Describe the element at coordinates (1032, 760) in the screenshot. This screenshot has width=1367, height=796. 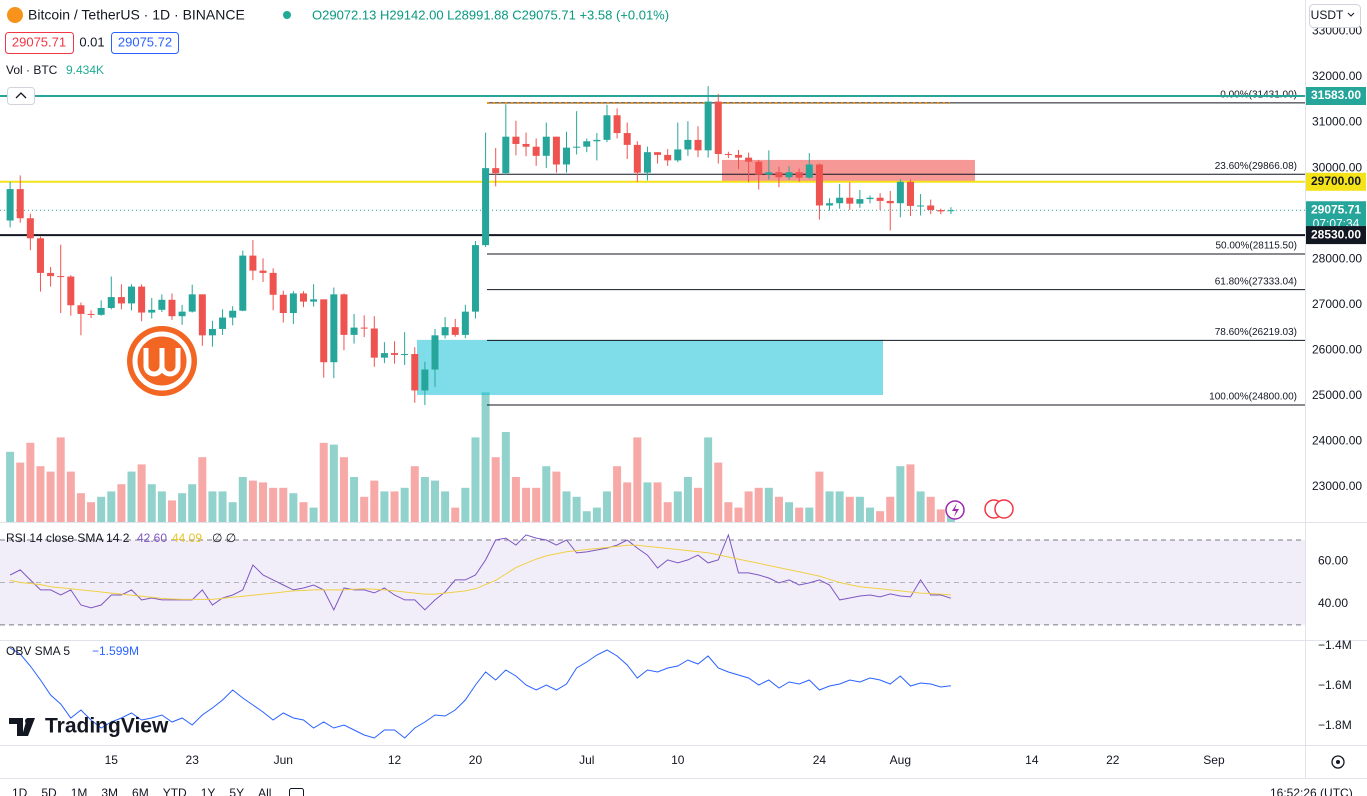
I see `x-tick-label: 14` at that location.